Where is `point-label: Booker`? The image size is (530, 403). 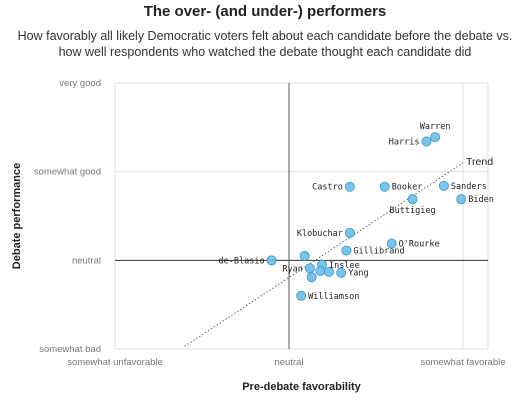 point-label: Booker is located at coordinates (407, 188).